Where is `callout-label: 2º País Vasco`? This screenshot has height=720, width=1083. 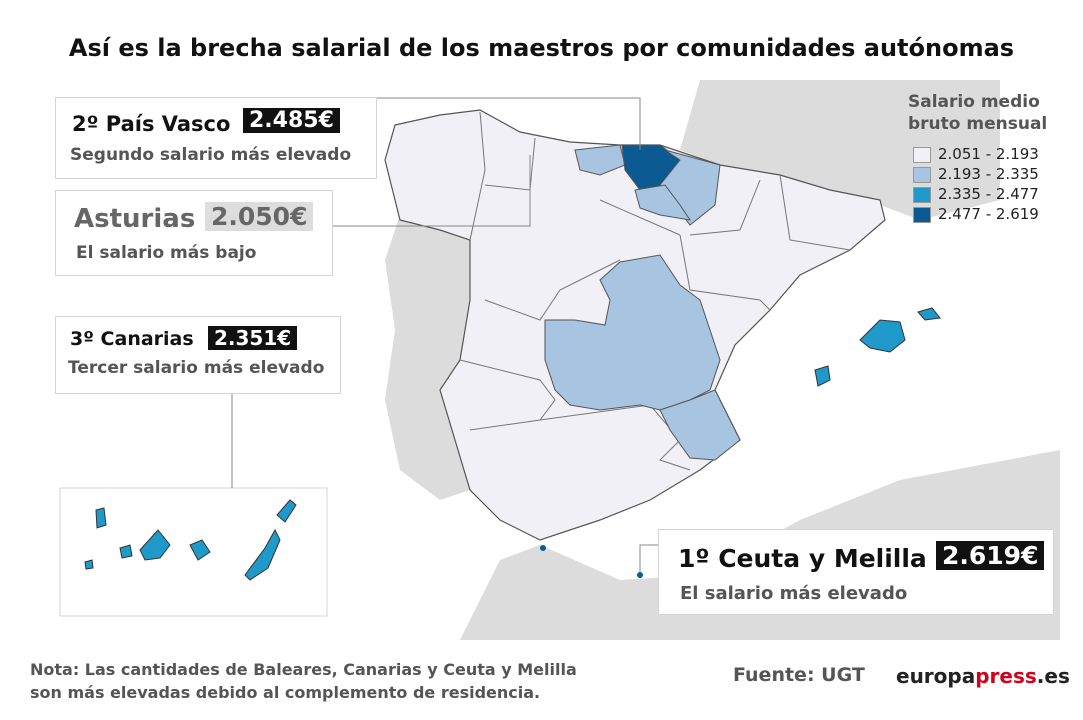 callout-label: 2º País Vasco is located at coordinates (151, 124).